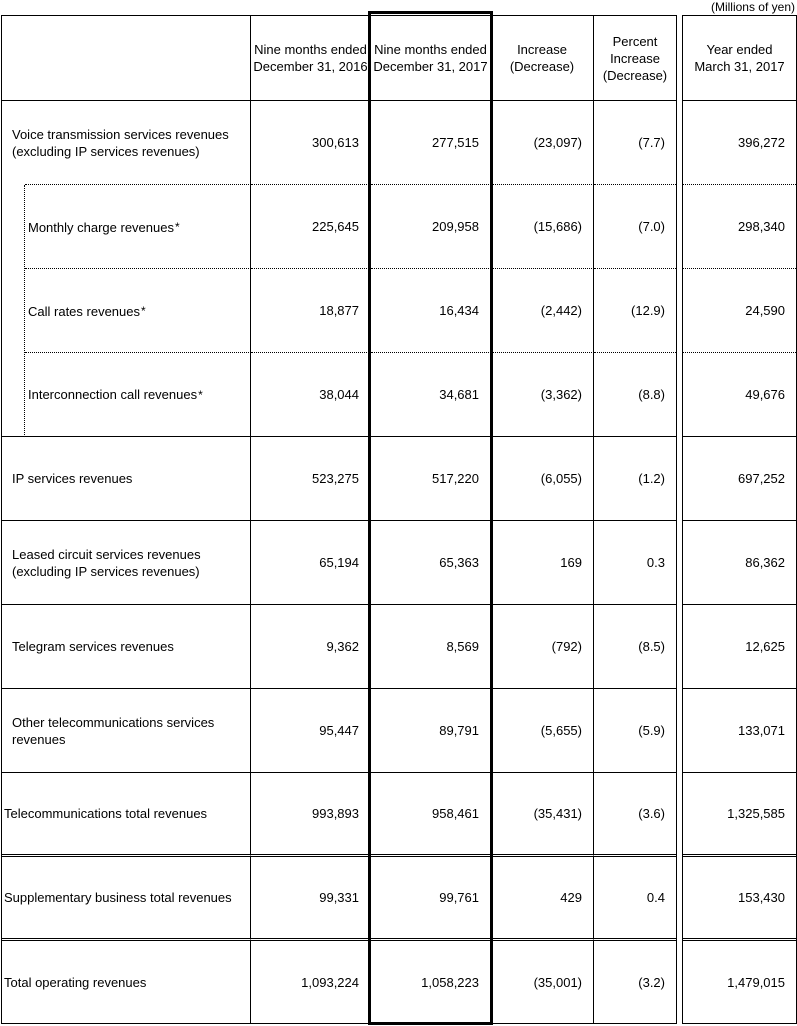 This screenshot has width=797, height=1026. What do you see at coordinates (756, 982) in the screenshot?
I see `value-cell: 1,479,015` at bounding box center [756, 982].